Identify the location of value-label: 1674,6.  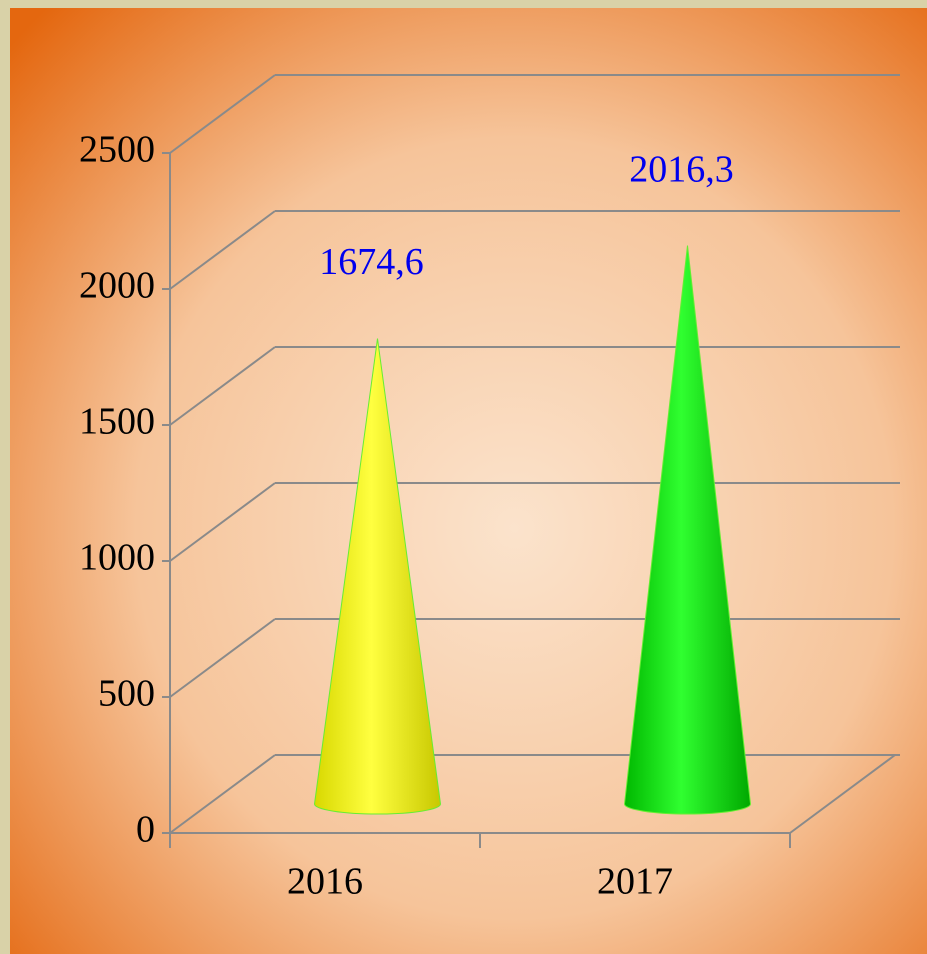
(371, 262).